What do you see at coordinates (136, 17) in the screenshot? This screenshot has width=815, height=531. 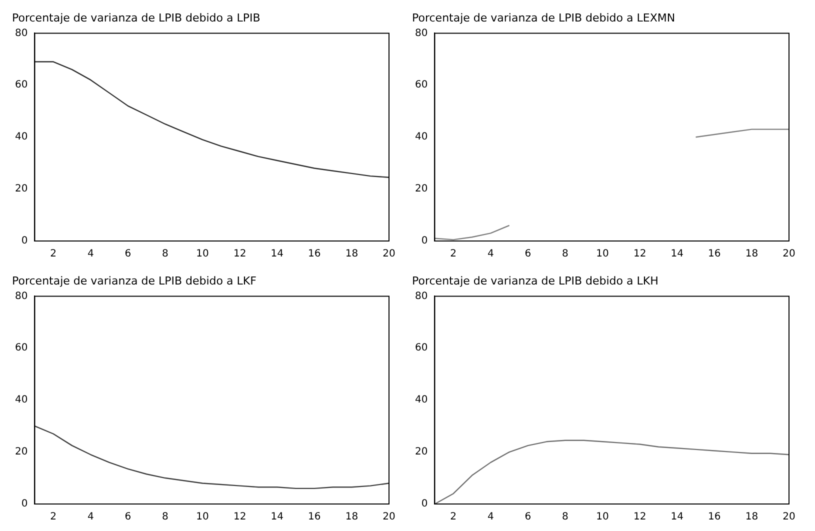 I see `chart-title: Porcentaje de varianza de LPIB debido a LPIB` at bounding box center [136, 17].